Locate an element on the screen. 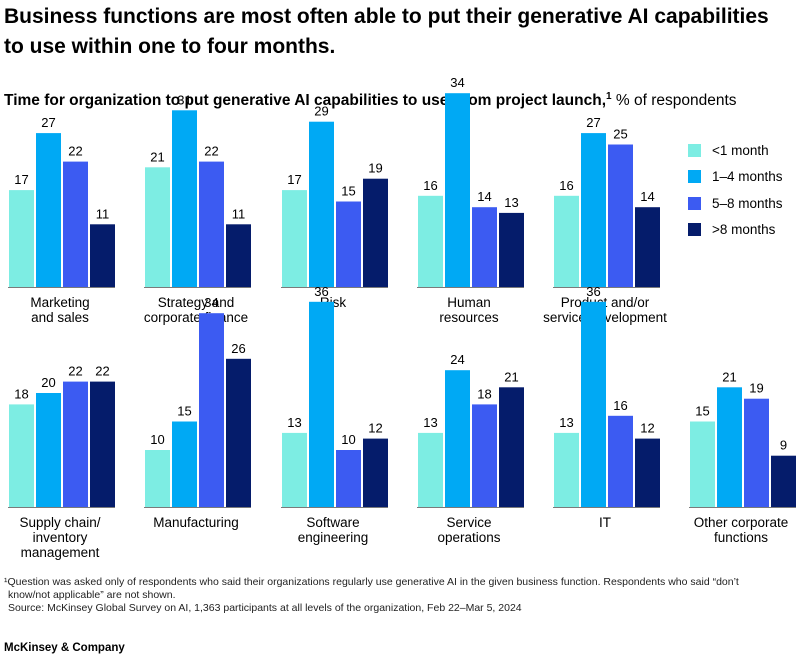 Image resolution: width=810 pixels, height=660 pixels. bar-value-label-marketing-and-sales-0: 17 is located at coordinates (21, 179).